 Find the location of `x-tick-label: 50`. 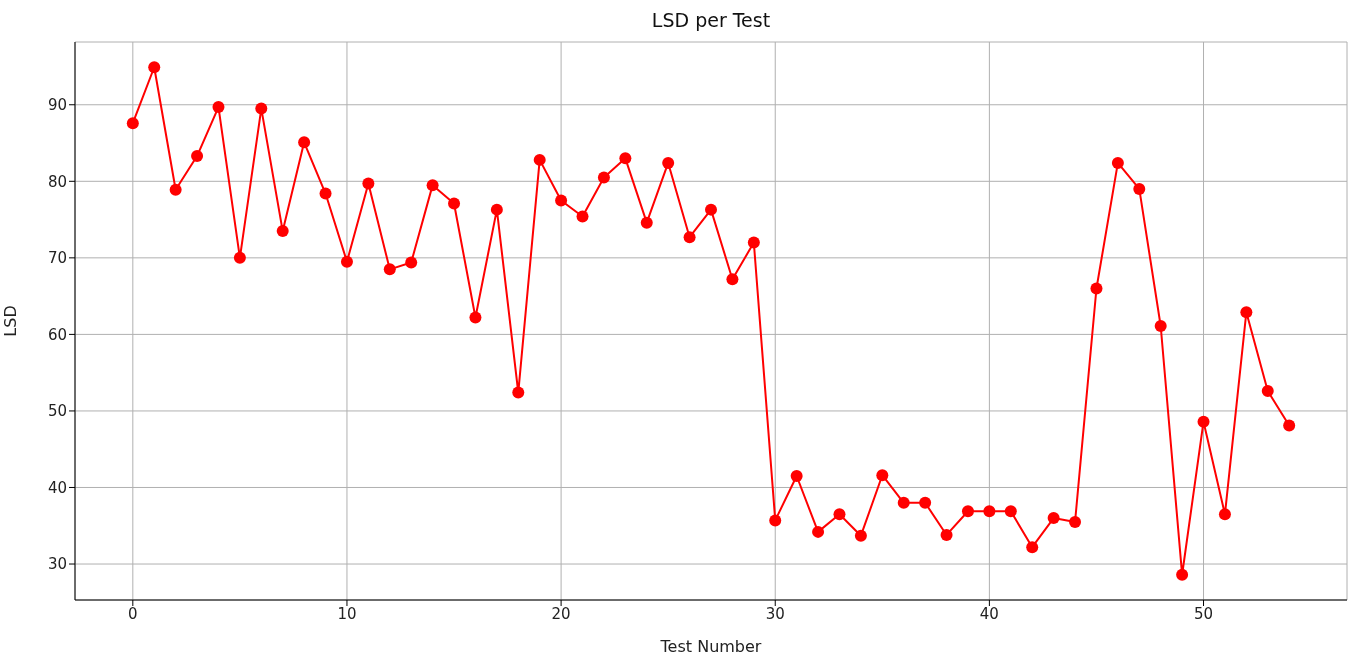

x-tick-label: 50 is located at coordinates (1203, 613).